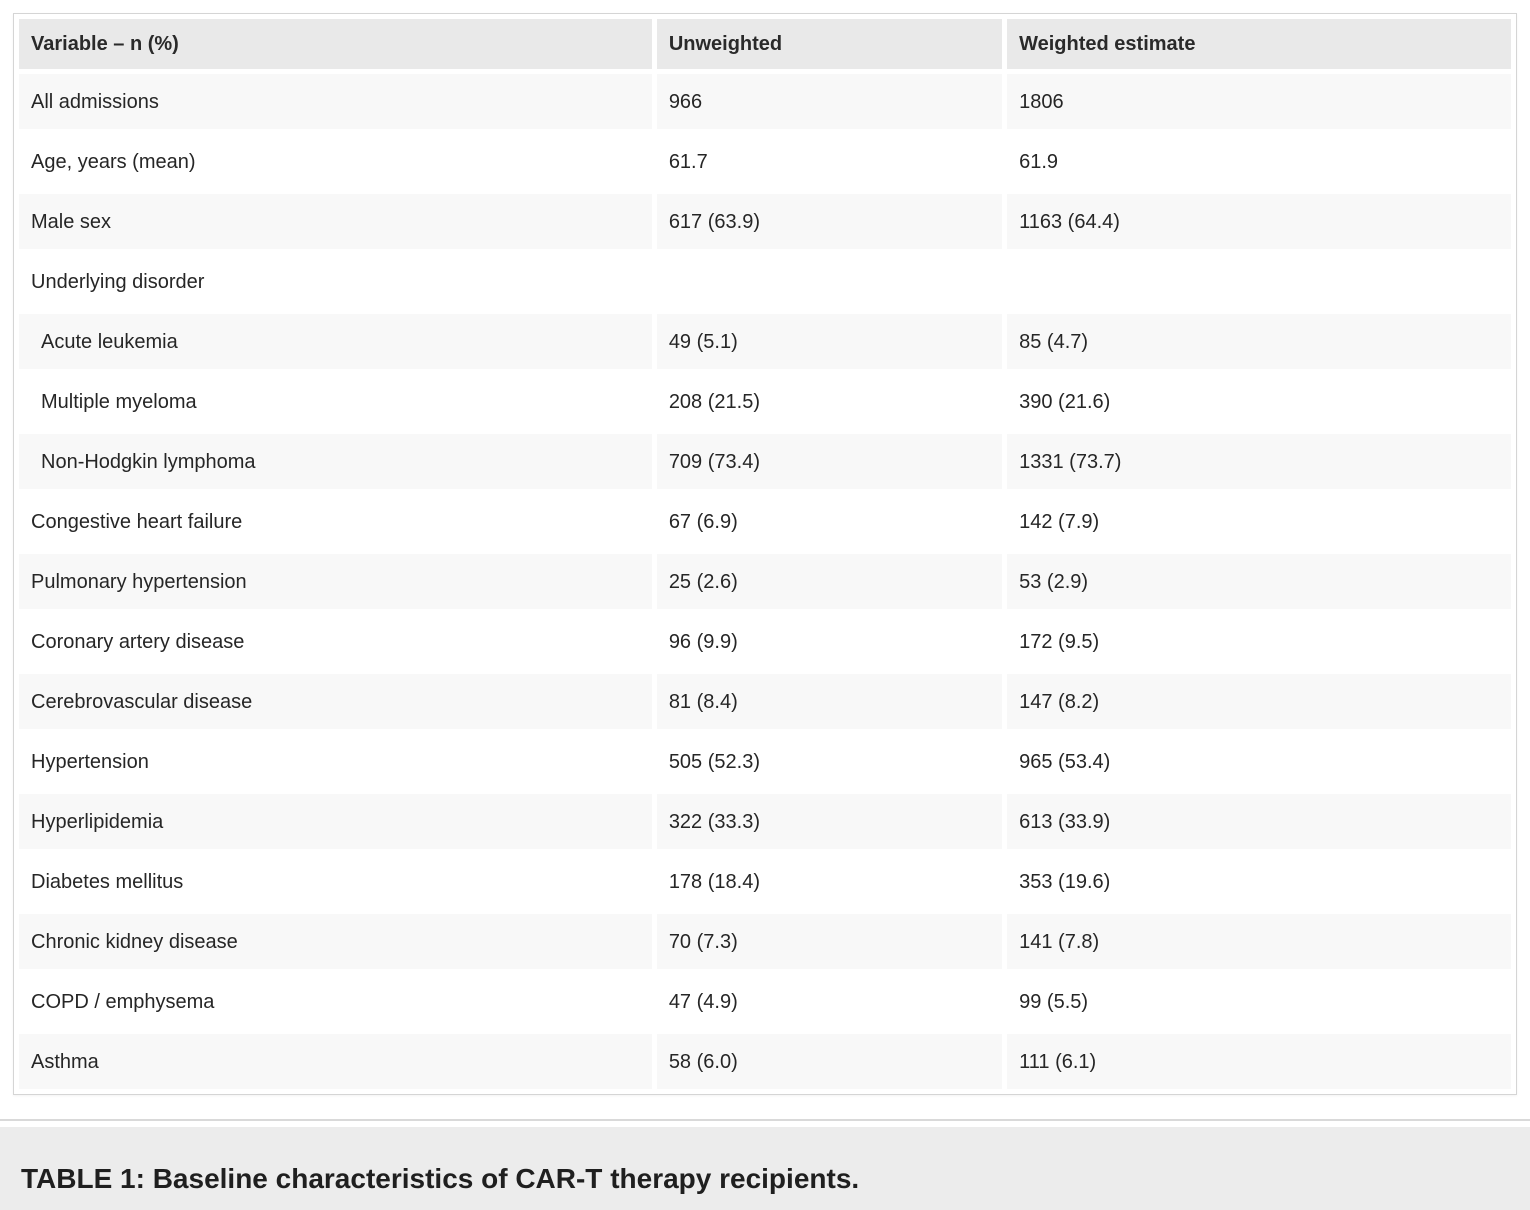 This screenshot has width=1530, height=1210. I want to click on row-weighted-value: 142 (7.9), so click(1259, 521).